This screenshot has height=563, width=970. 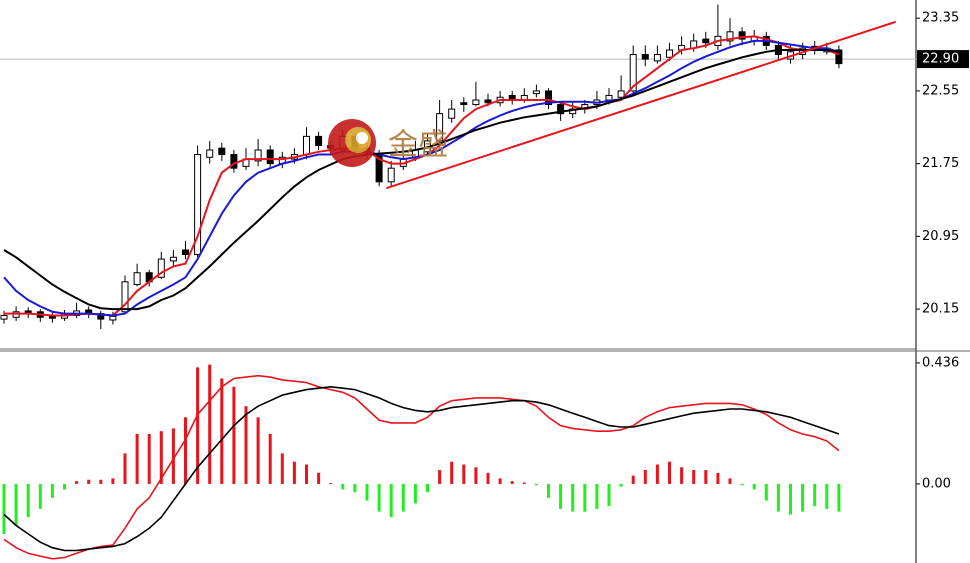 What do you see at coordinates (940, 90) in the screenshot?
I see `y-tick-label: 22.55` at bounding box center [940, 90].